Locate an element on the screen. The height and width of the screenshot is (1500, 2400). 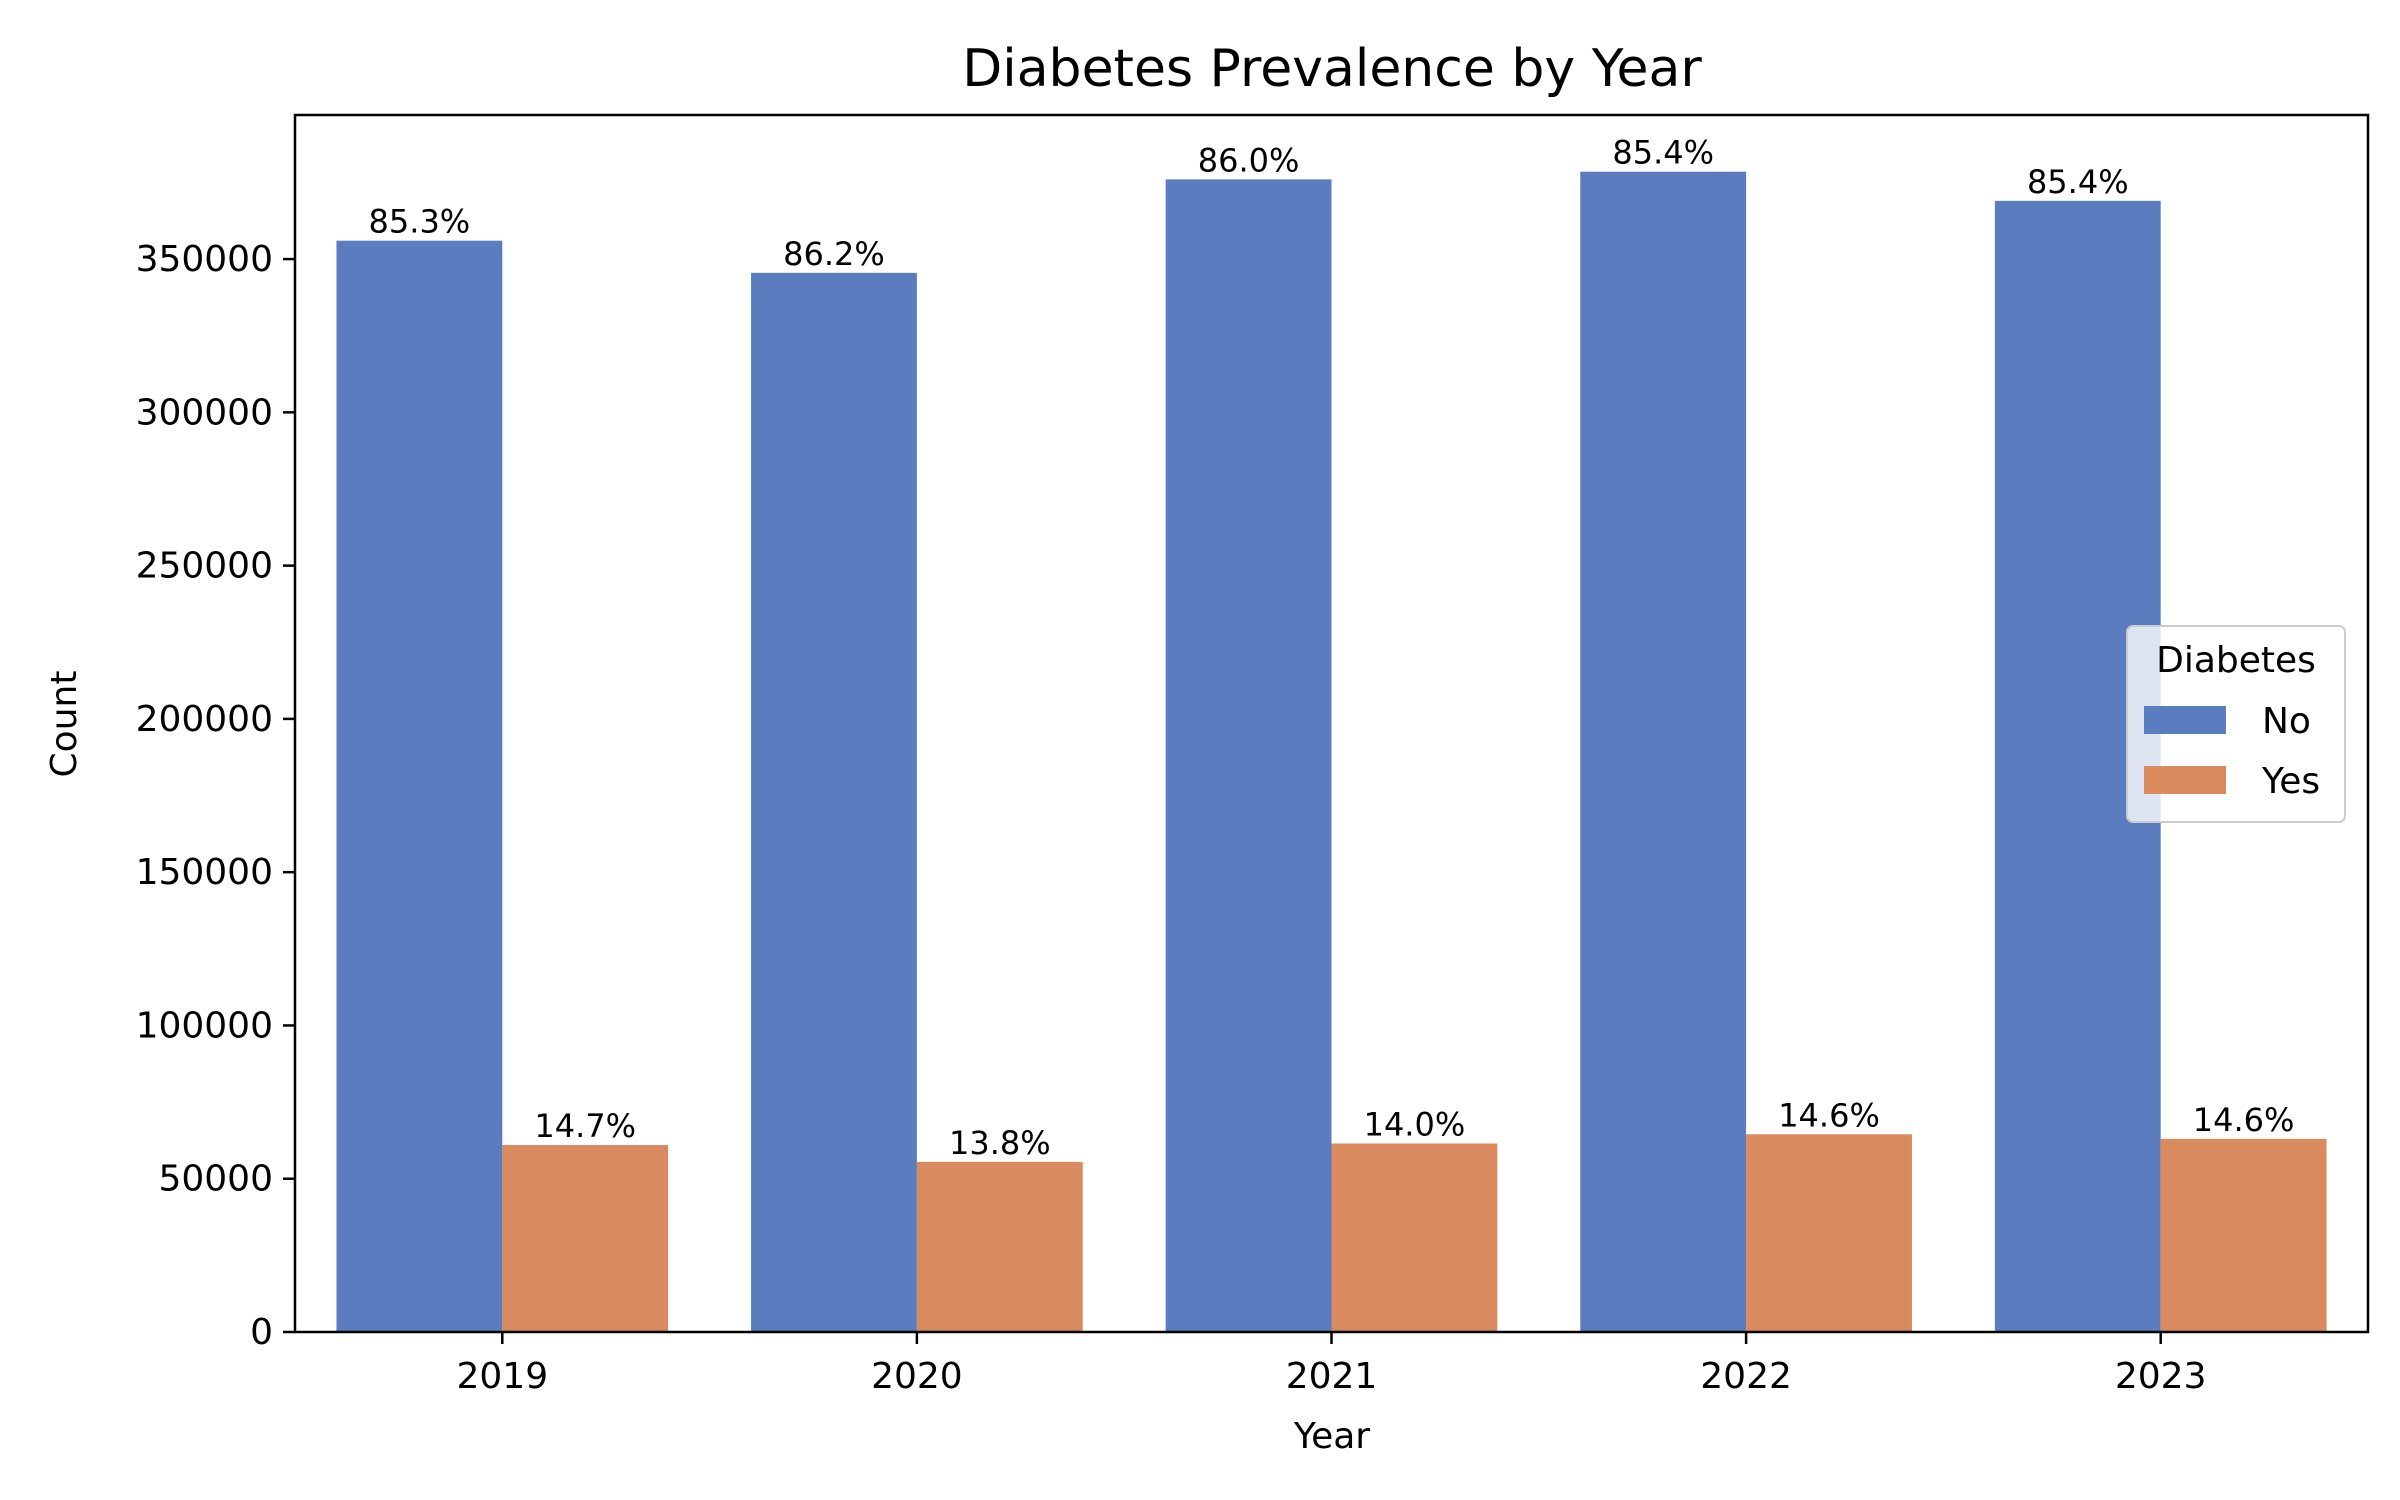
bar-yes-2023 is located at coordinates (2243, 1235).